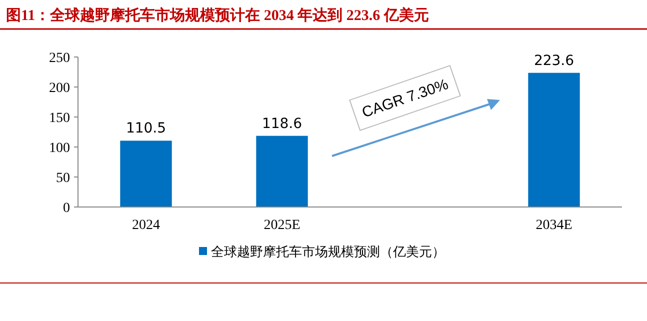  I want to click on y-tick-label: 0, so click(66, 208).